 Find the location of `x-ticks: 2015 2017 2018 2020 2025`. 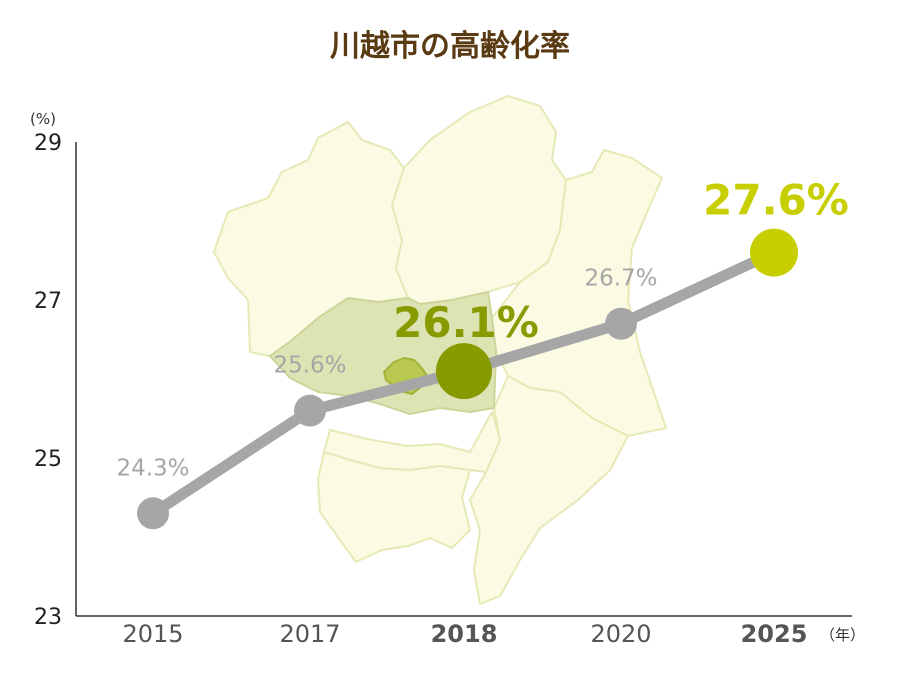

x-ticks: 2015 2017 2018 2020 2025 is located at coordinates (464, 634).